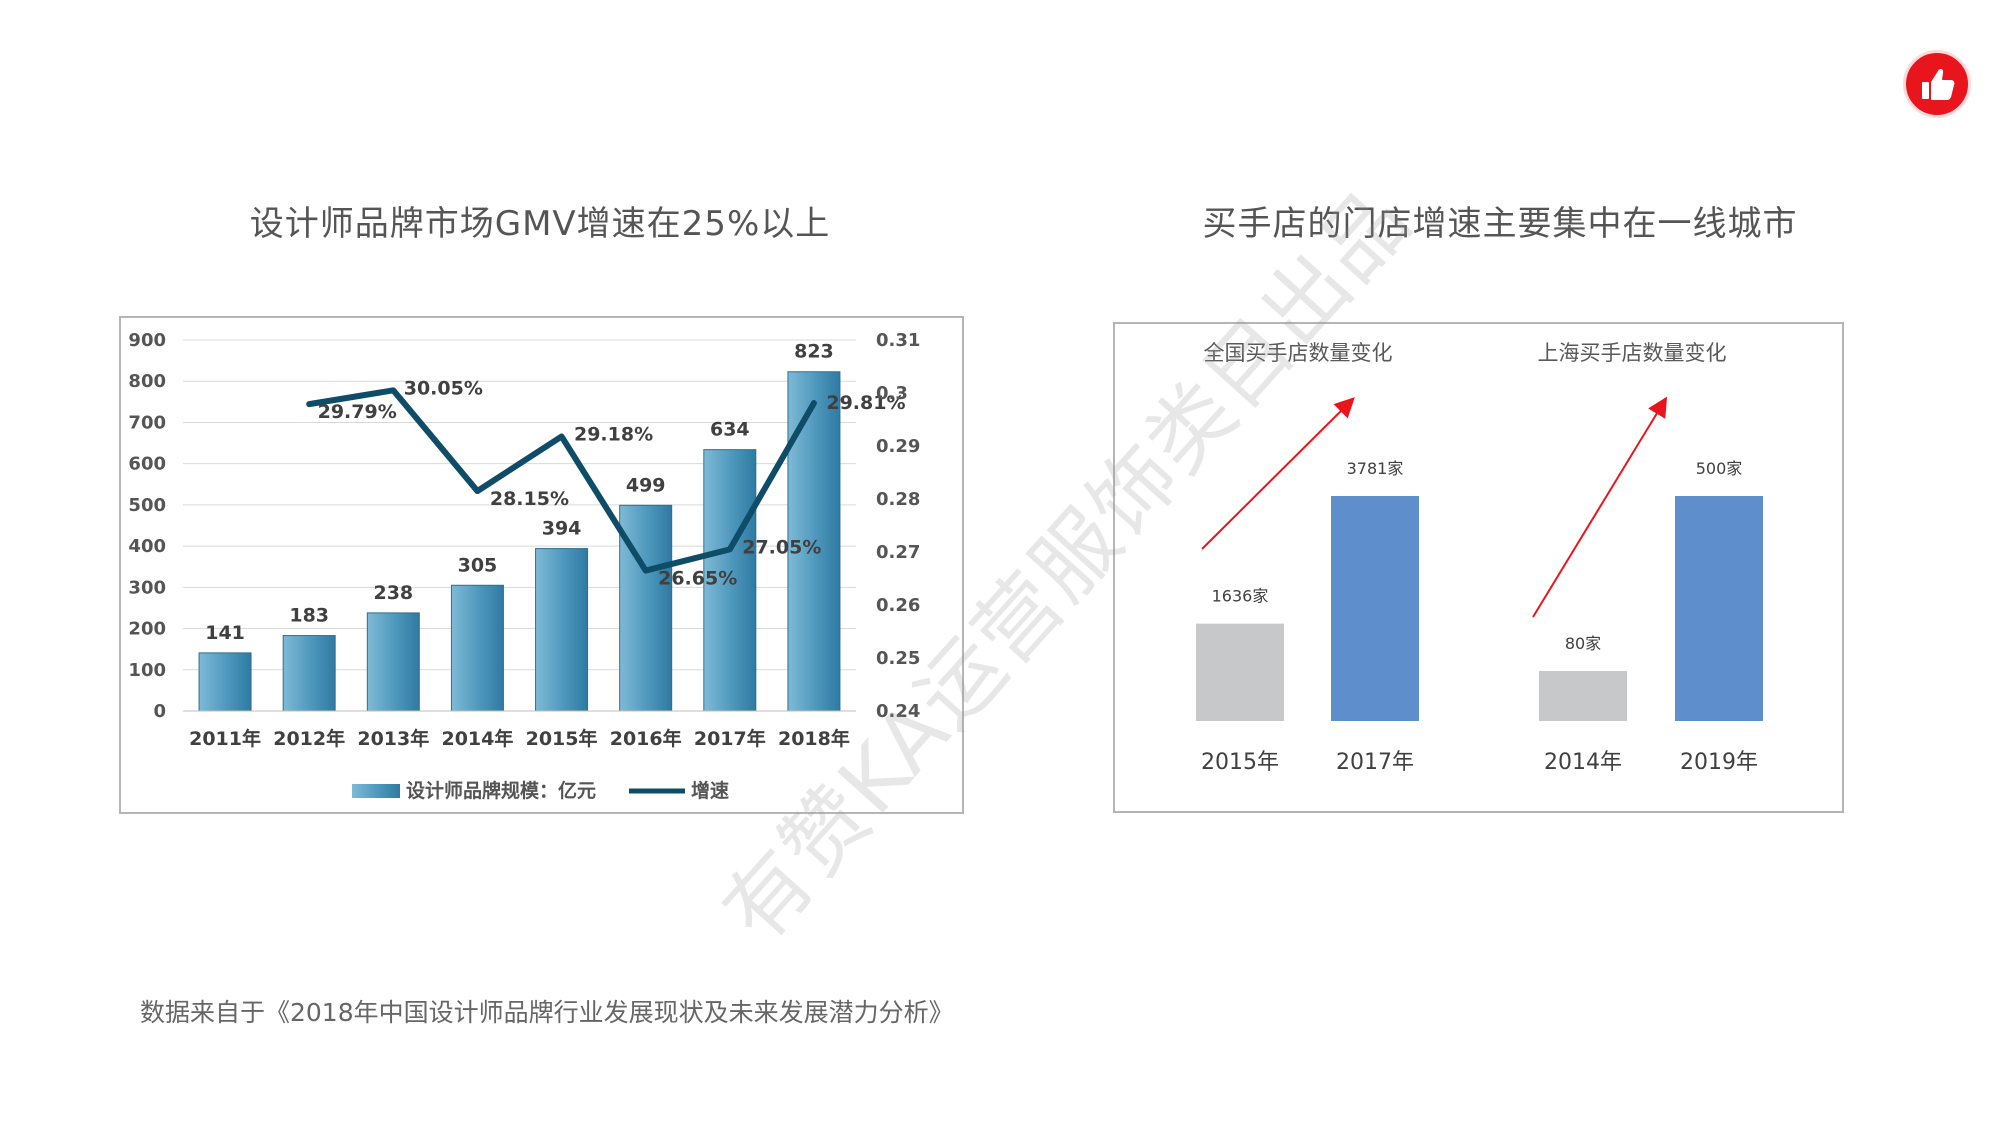  What do you see at coordinates (147, 546) in the screenshot?
I see `y-left-tick: 400` at bounding box center [147, 546].